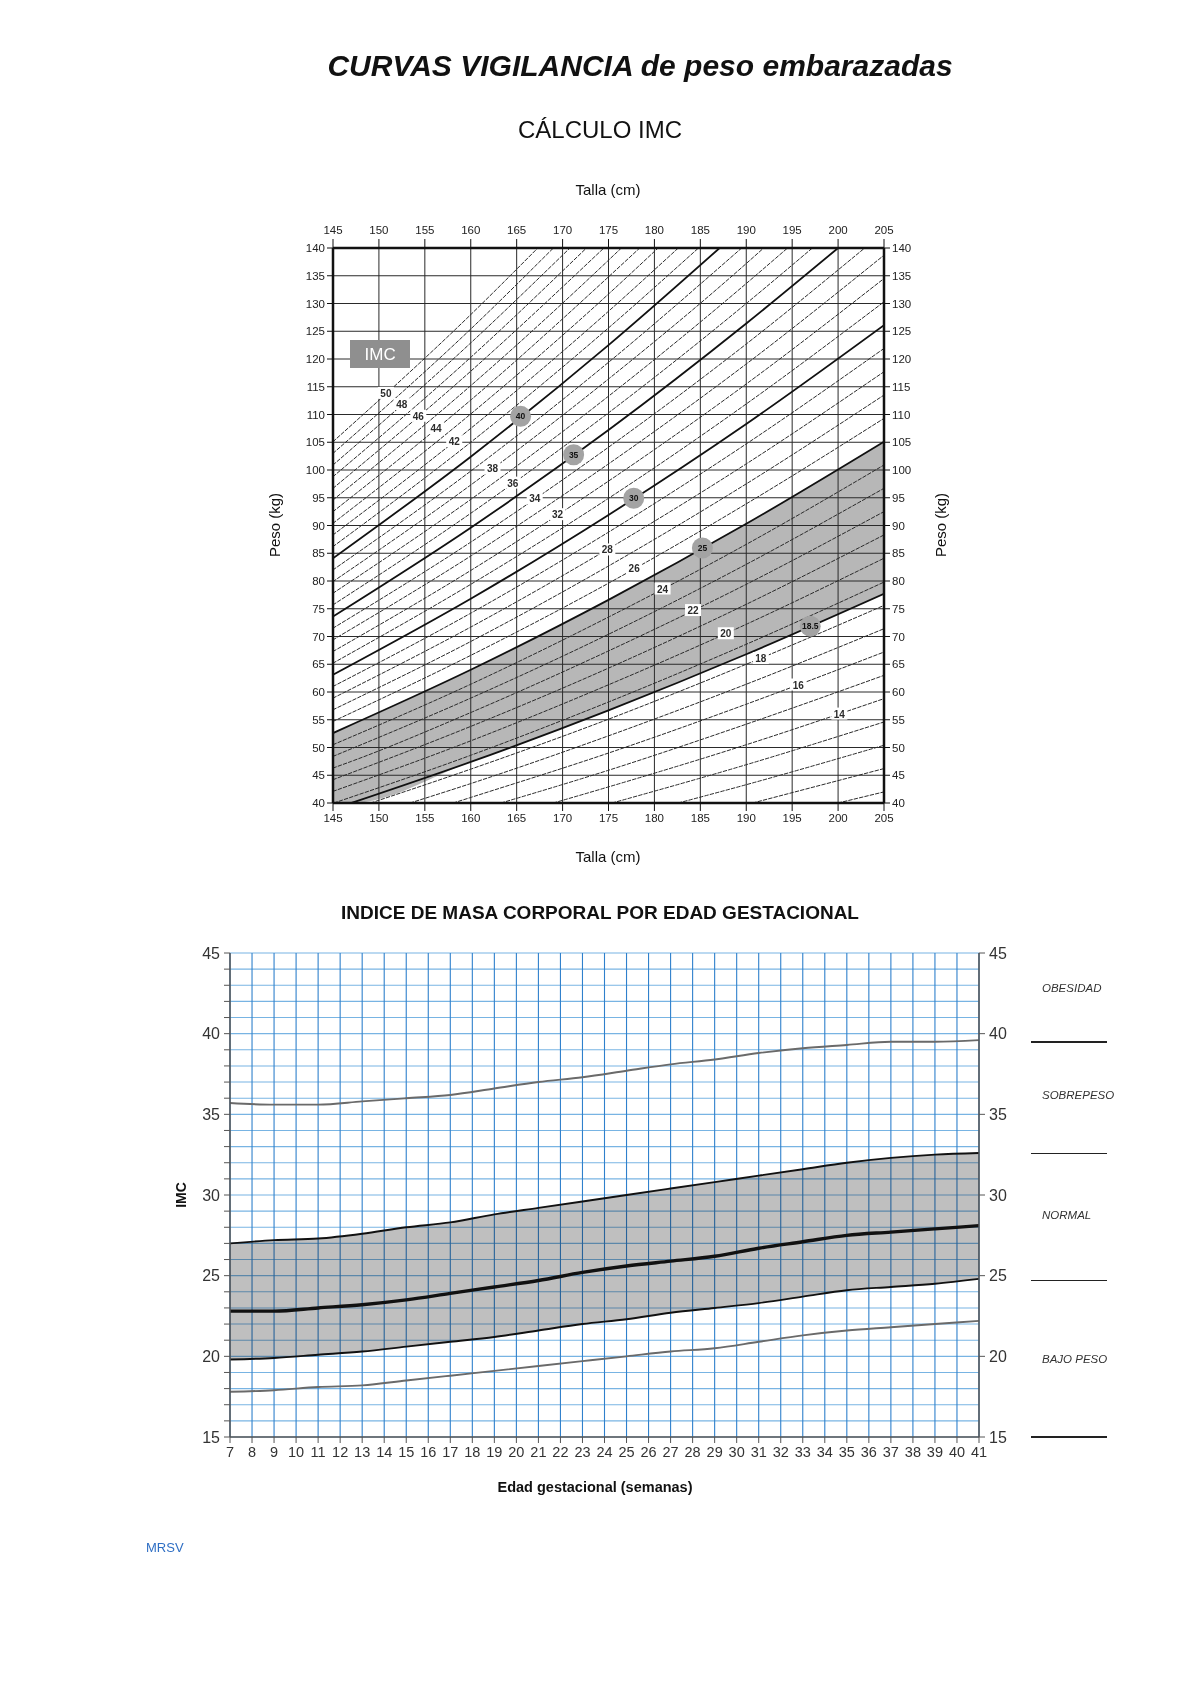 This screenshot has height=1696, width=1200. Describe the element at coordinates (362, 1452) in the screenshot. I see `x-tick-label: 13` at that location.